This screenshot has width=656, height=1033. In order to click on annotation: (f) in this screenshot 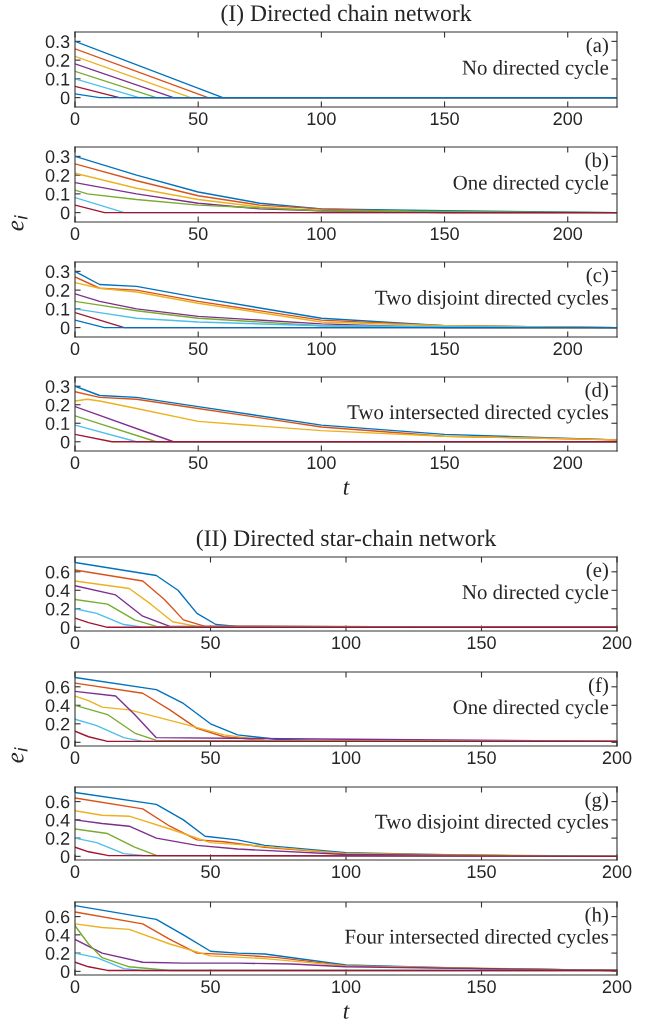, I will do `click(598, 687)`.